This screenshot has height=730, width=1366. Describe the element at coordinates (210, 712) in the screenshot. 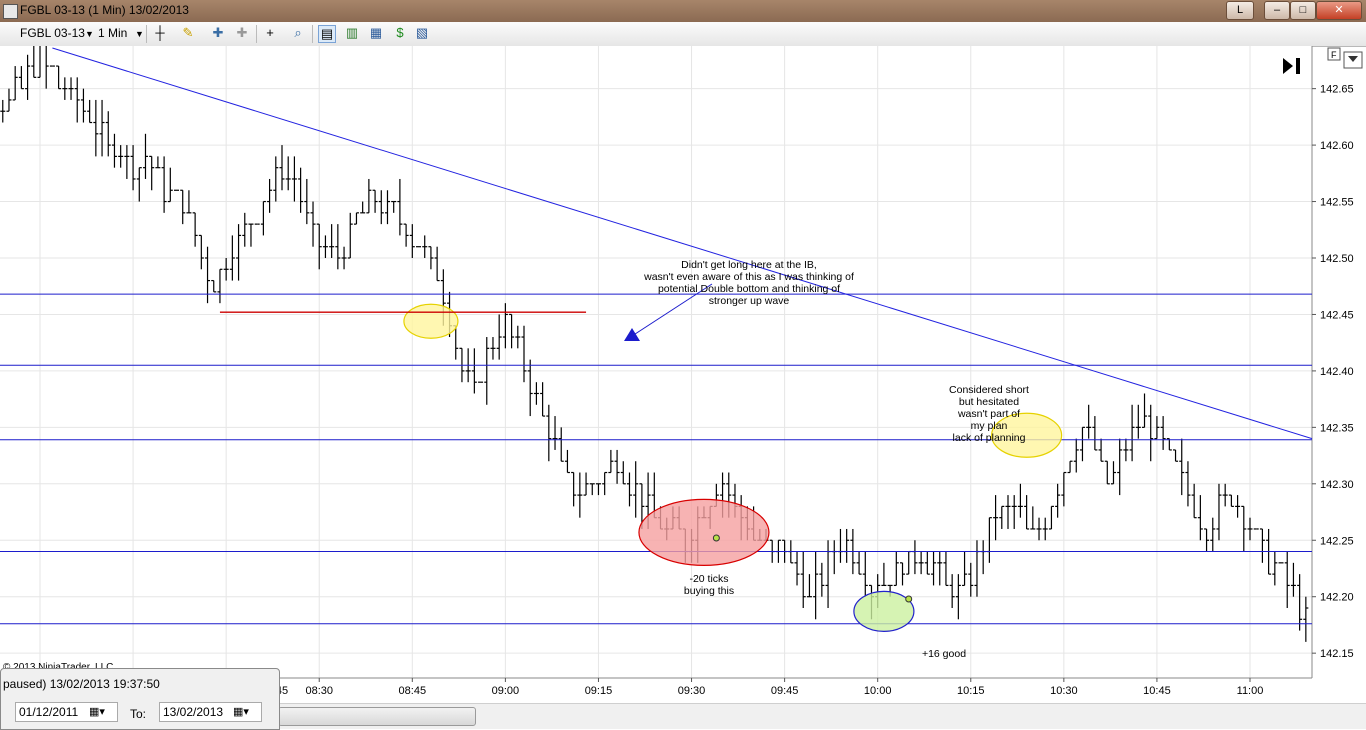

I see `to-date-field: 13/02/2013` at that location.